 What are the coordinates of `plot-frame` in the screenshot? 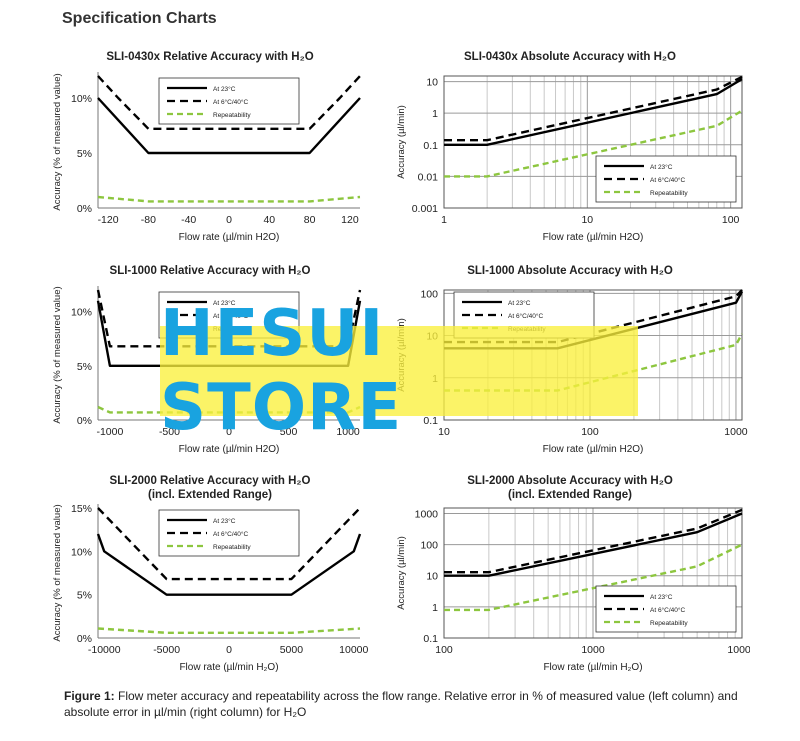 It's located at (593, 142).